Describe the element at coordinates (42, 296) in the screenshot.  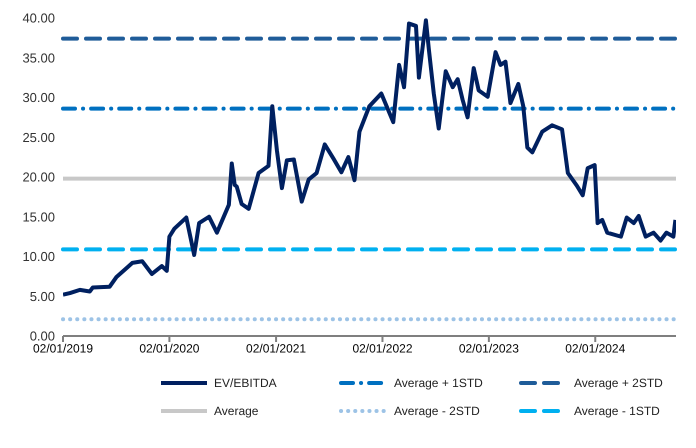
I see `y-tick-label: 5.00` at that location.